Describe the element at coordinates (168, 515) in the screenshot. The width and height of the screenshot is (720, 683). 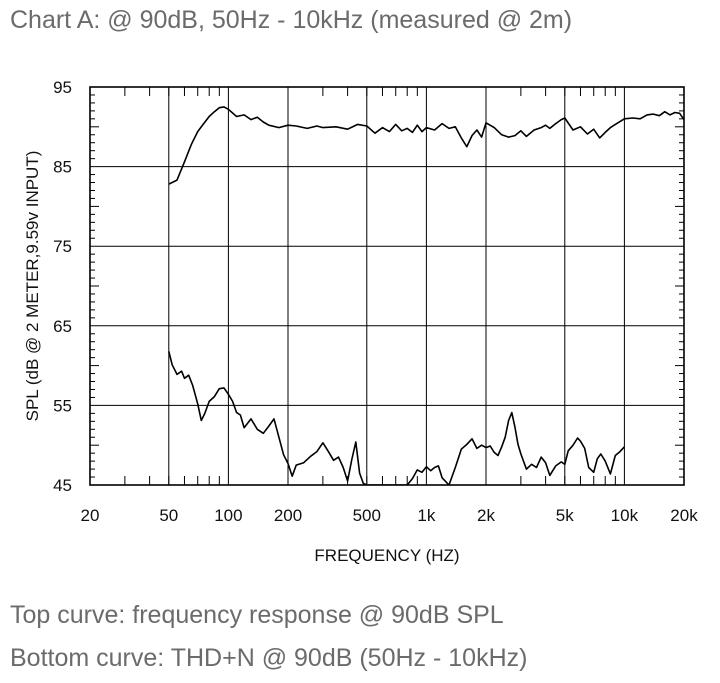
I see `x-tick-label: 50` at that location.